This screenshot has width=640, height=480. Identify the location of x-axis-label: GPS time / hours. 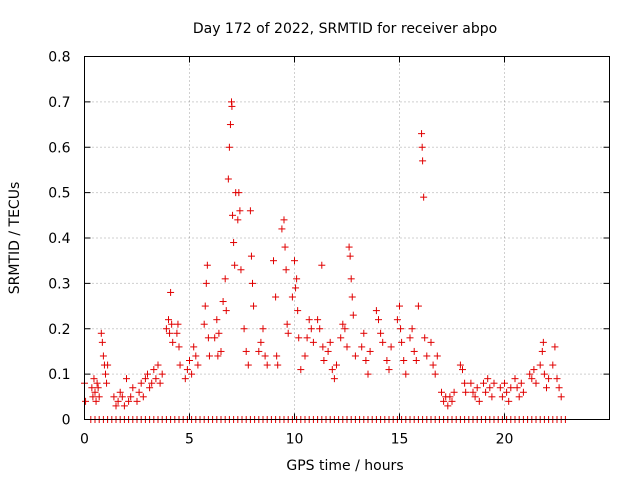
(344, 466).